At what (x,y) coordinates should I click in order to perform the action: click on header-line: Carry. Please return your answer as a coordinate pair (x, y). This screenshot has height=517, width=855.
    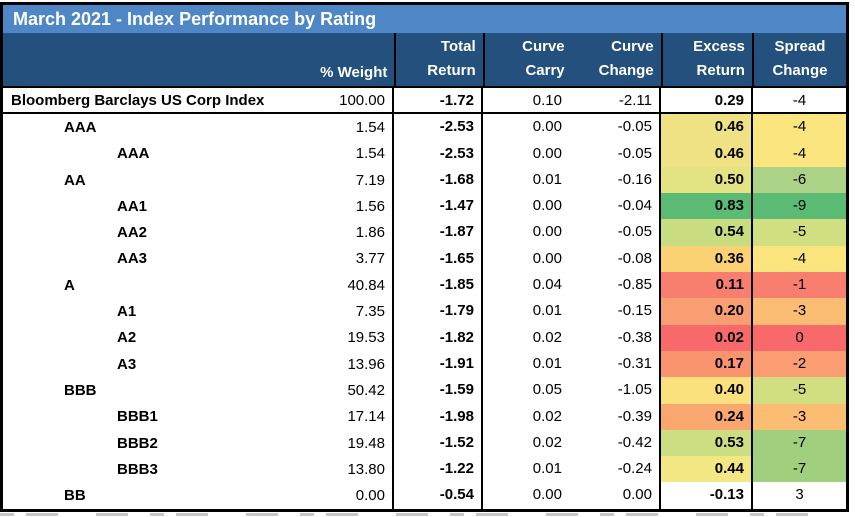
    Looking at the image, I should click on (545, 70).